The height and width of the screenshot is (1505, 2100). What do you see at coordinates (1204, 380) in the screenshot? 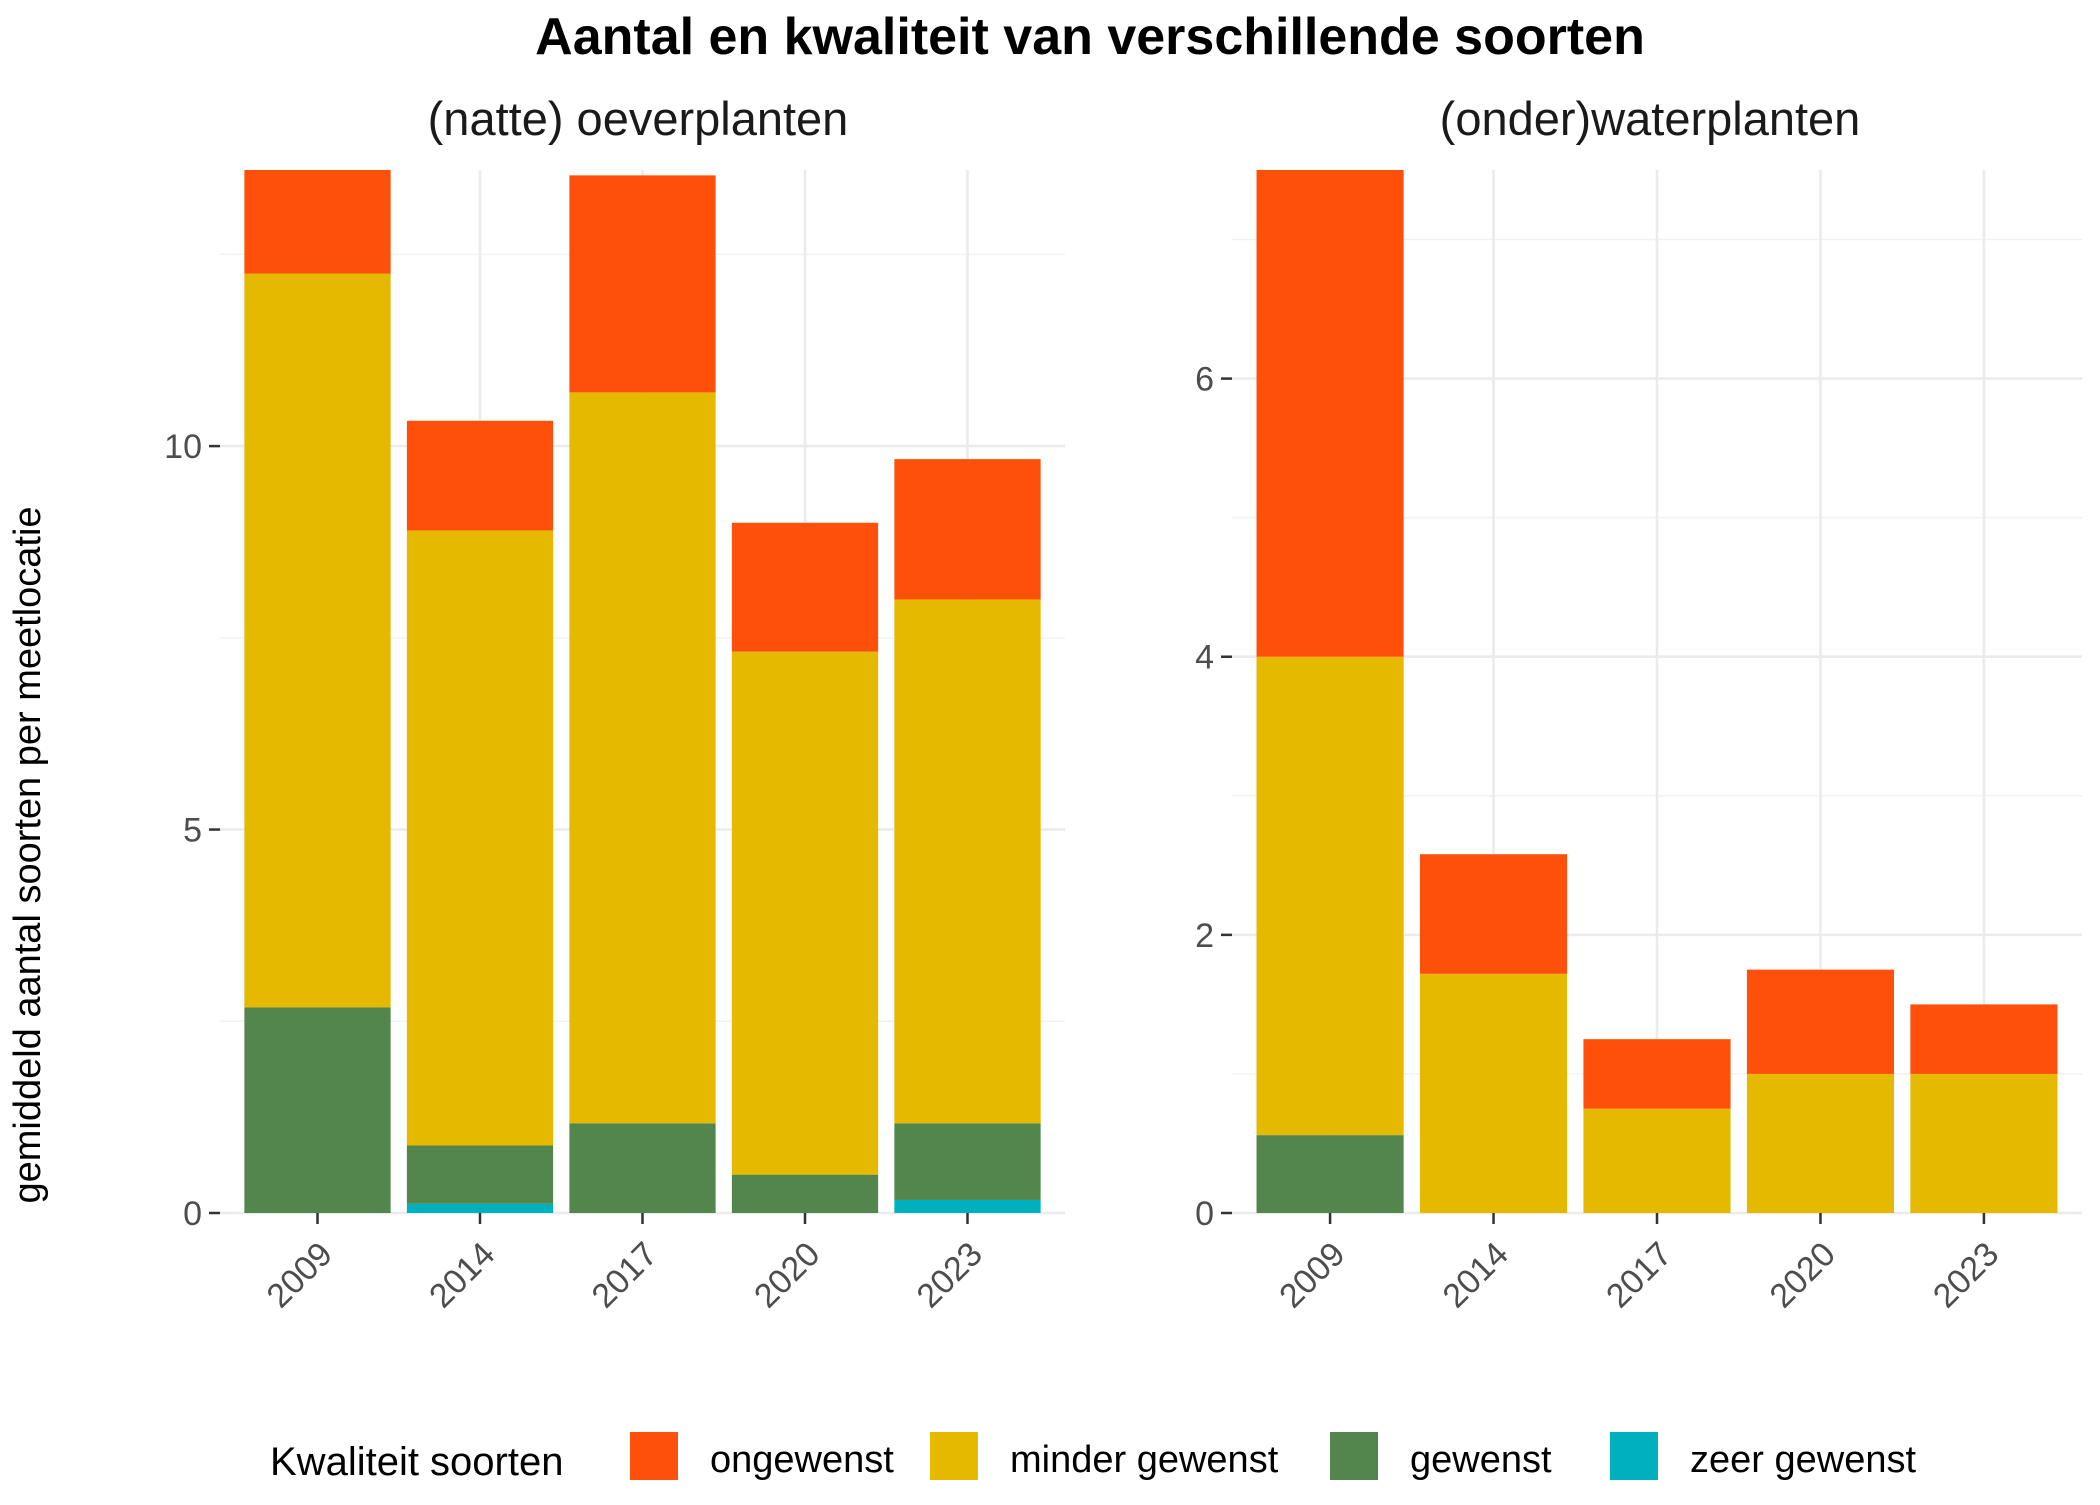
I see `y-tick-label: 6` at bounding box center [1204, 380].